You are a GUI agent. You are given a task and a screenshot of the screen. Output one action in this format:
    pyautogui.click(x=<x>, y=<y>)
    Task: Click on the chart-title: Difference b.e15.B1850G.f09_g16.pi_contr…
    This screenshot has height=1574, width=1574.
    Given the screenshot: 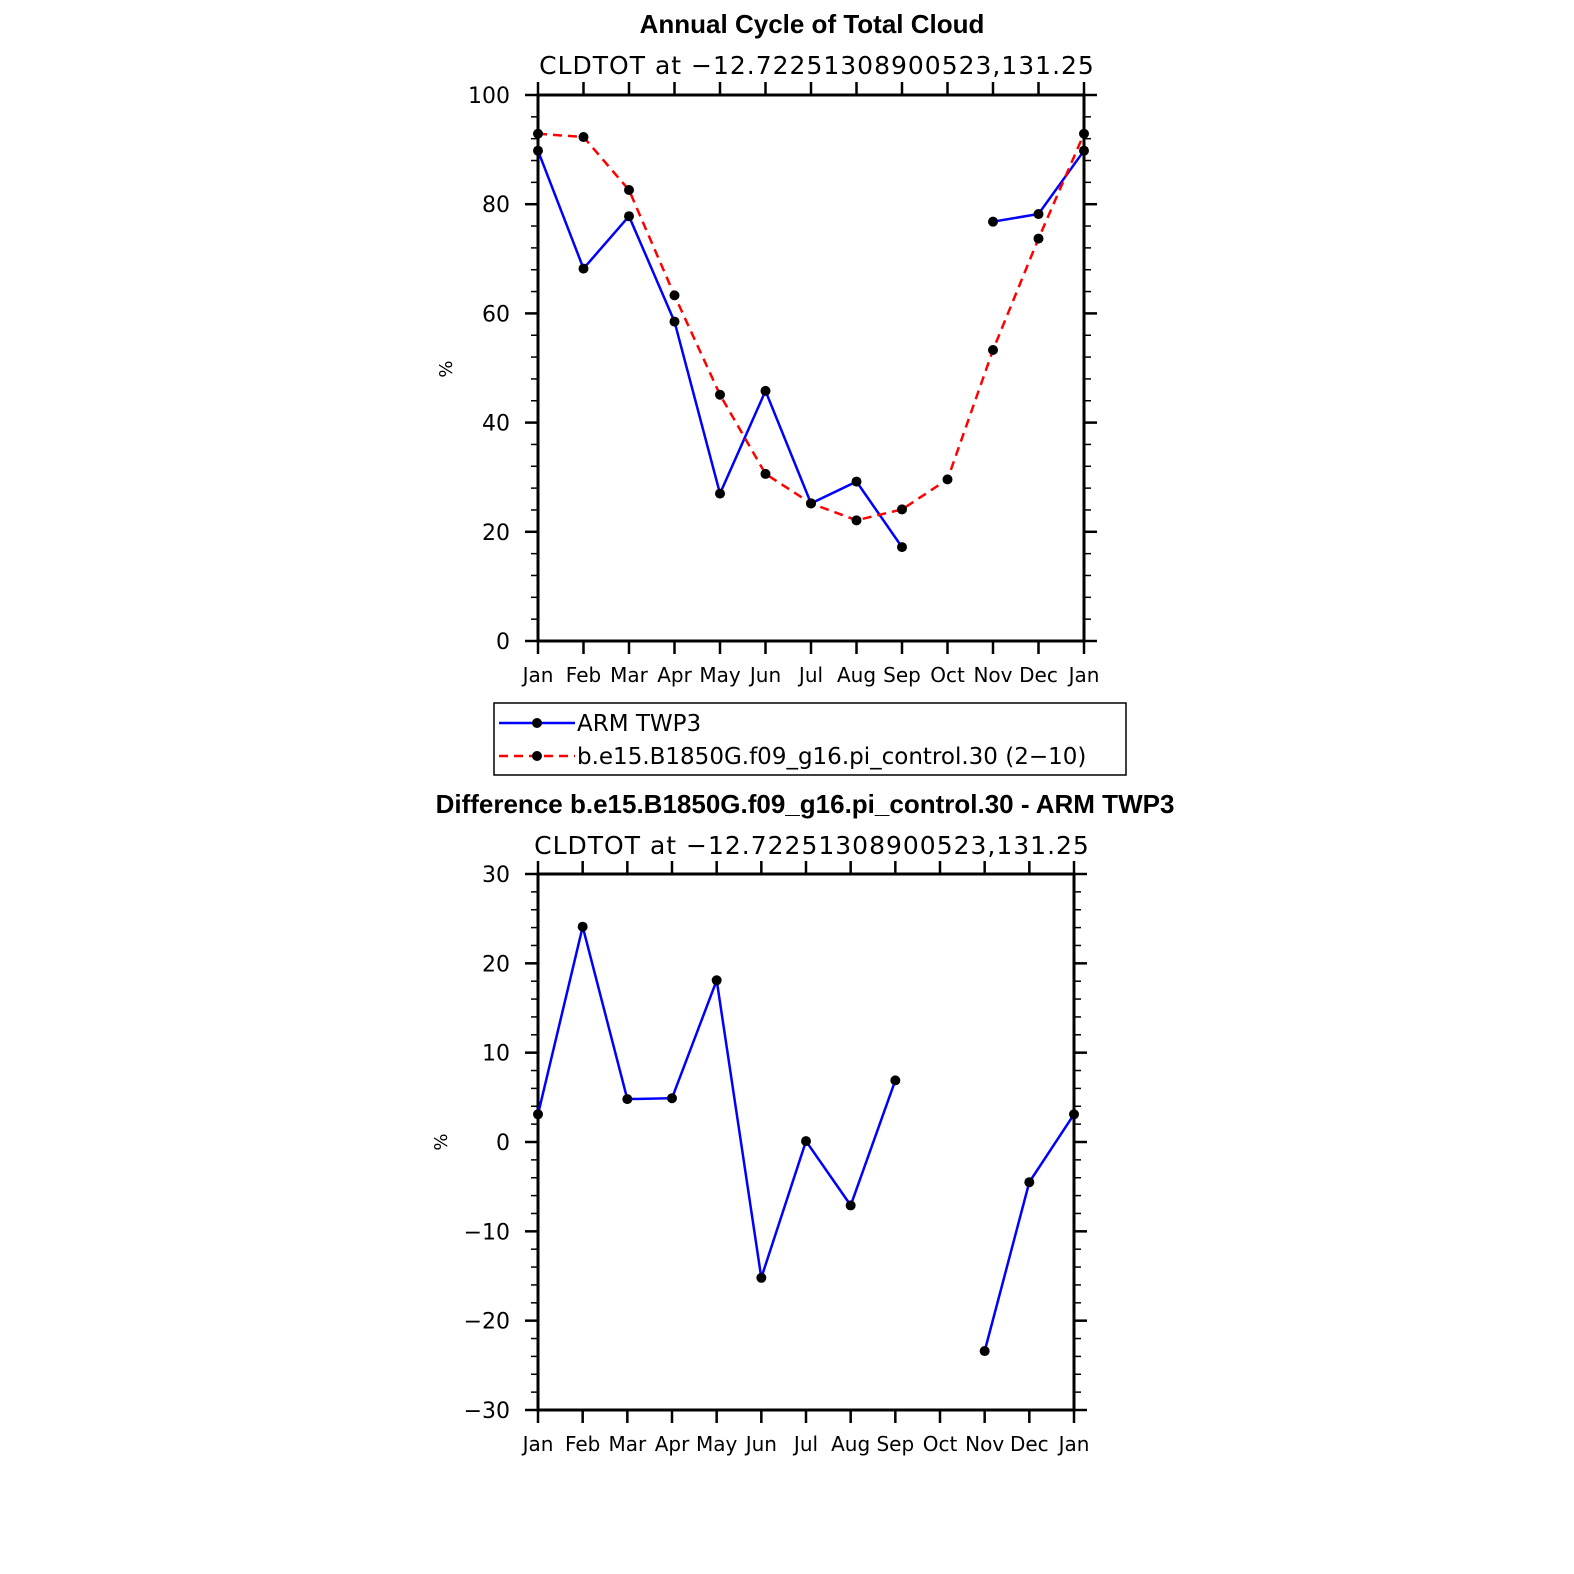 What is the action you would take?
    pyautogui.click(x=805, y=804)
    